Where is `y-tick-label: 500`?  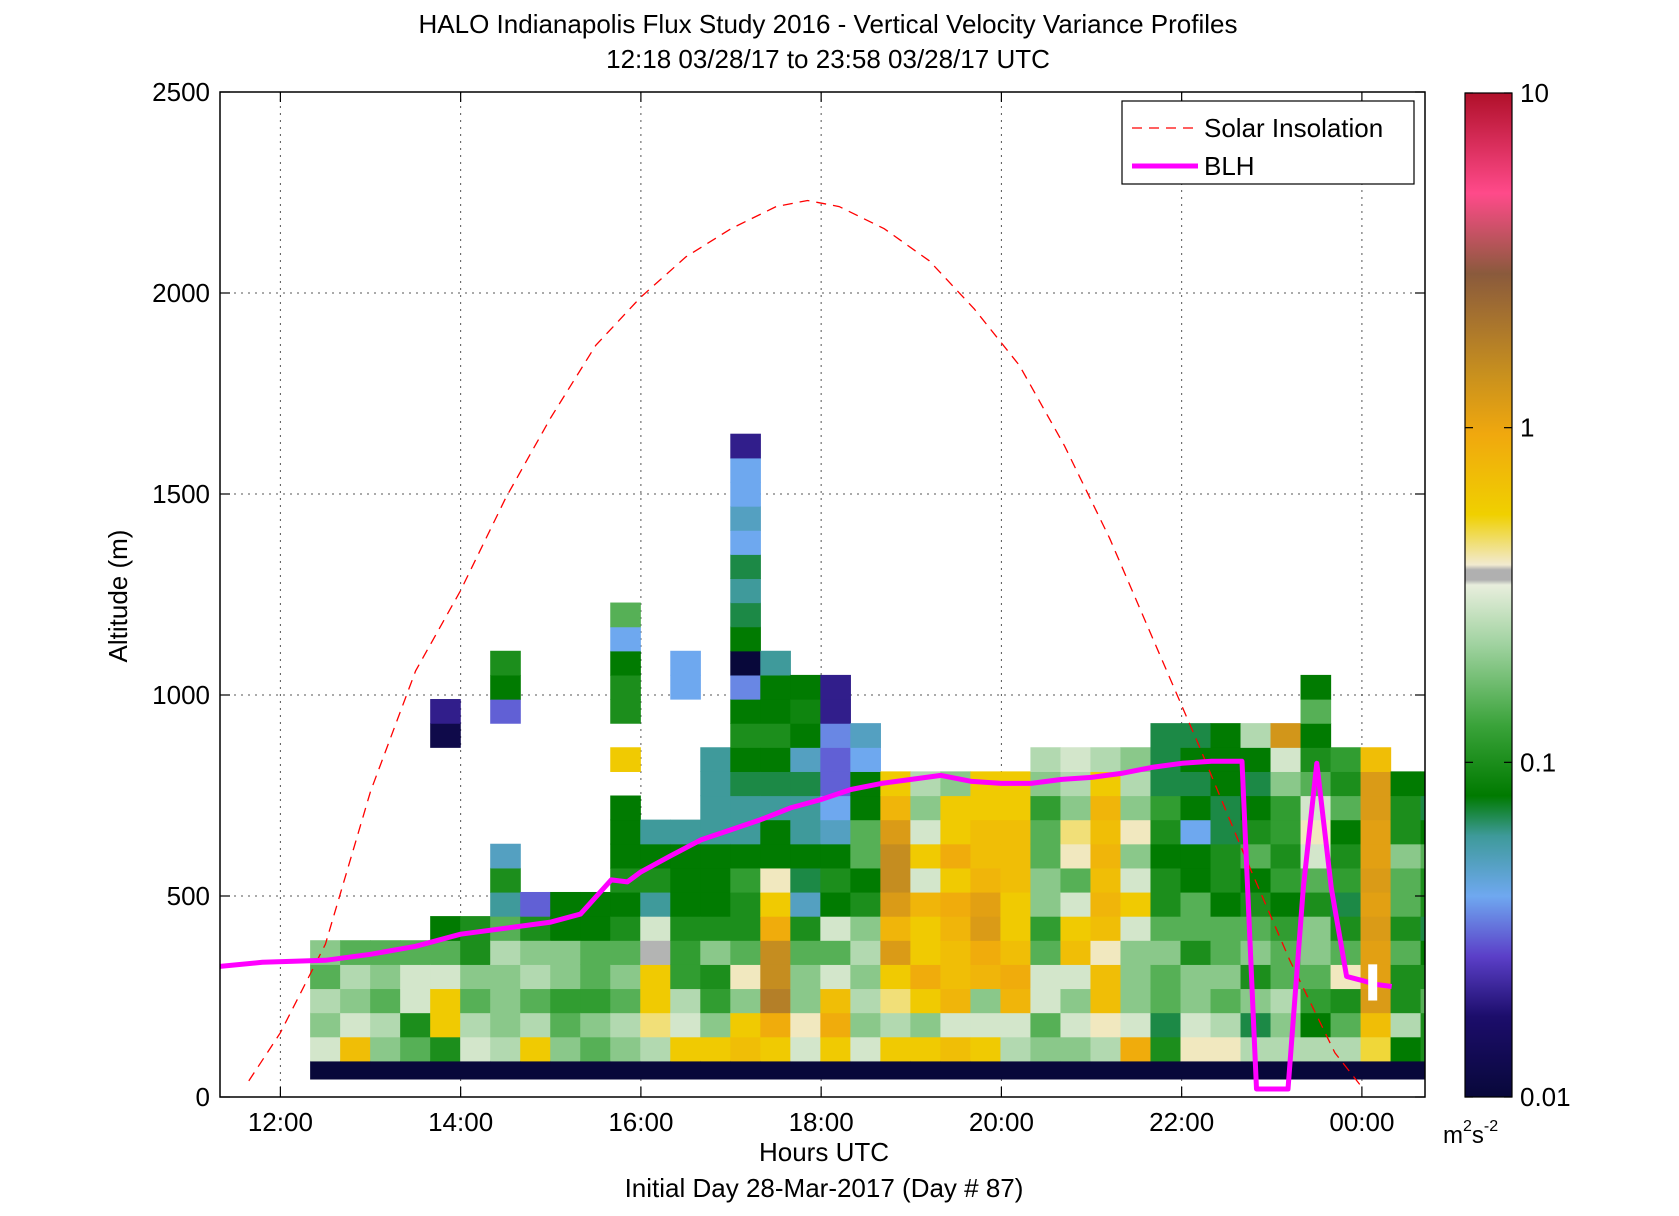
y-tick-label: 500 is located at coordinates (188, 896).